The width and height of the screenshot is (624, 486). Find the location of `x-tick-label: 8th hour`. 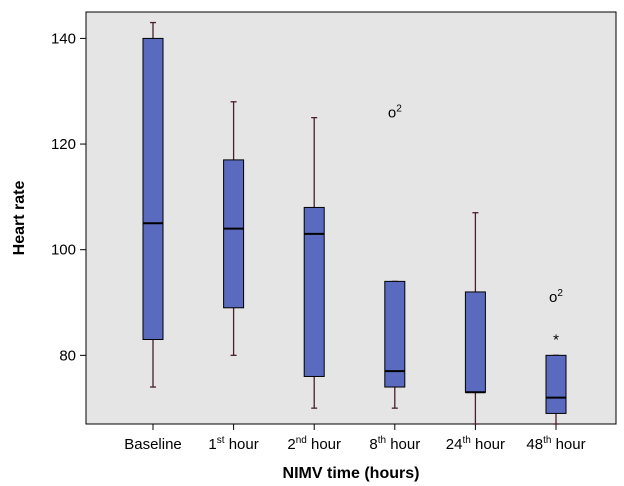

x-tick-label: 8th hour is located at coordinates (394, 444).